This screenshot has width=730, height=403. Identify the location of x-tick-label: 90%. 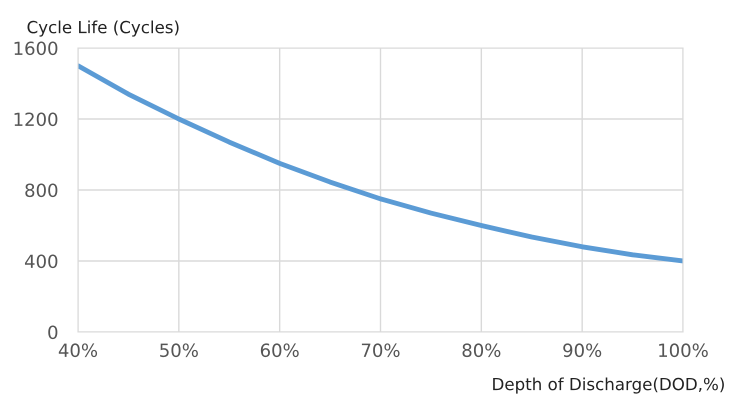
(582, 350).